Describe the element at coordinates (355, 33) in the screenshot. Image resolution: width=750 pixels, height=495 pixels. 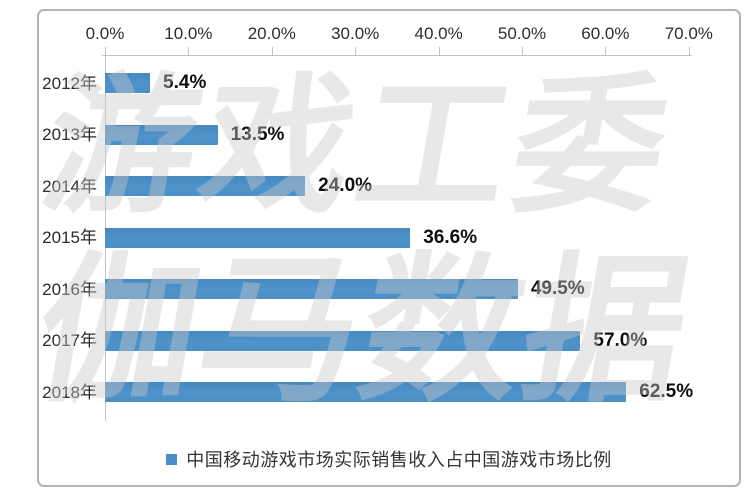
I see `x-axis-tick-label: 30.0%` at that location.